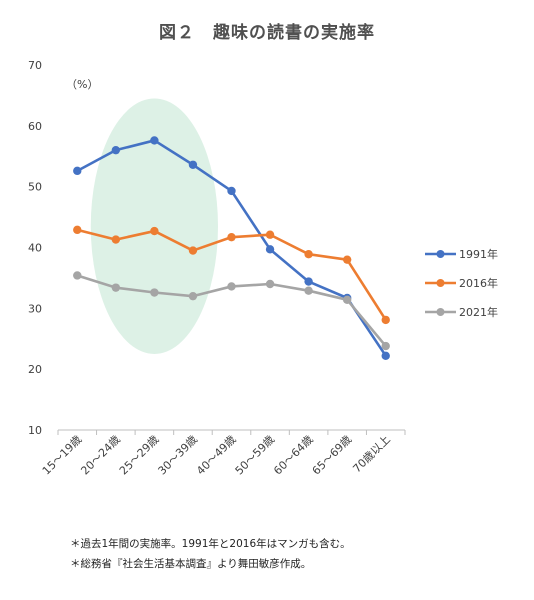 The image size is (534, 600). What do you see at coordinates (332, 455) in the screenshot?
I see `x-tick-label: 65～69歳` at bounding box center [332, 455].